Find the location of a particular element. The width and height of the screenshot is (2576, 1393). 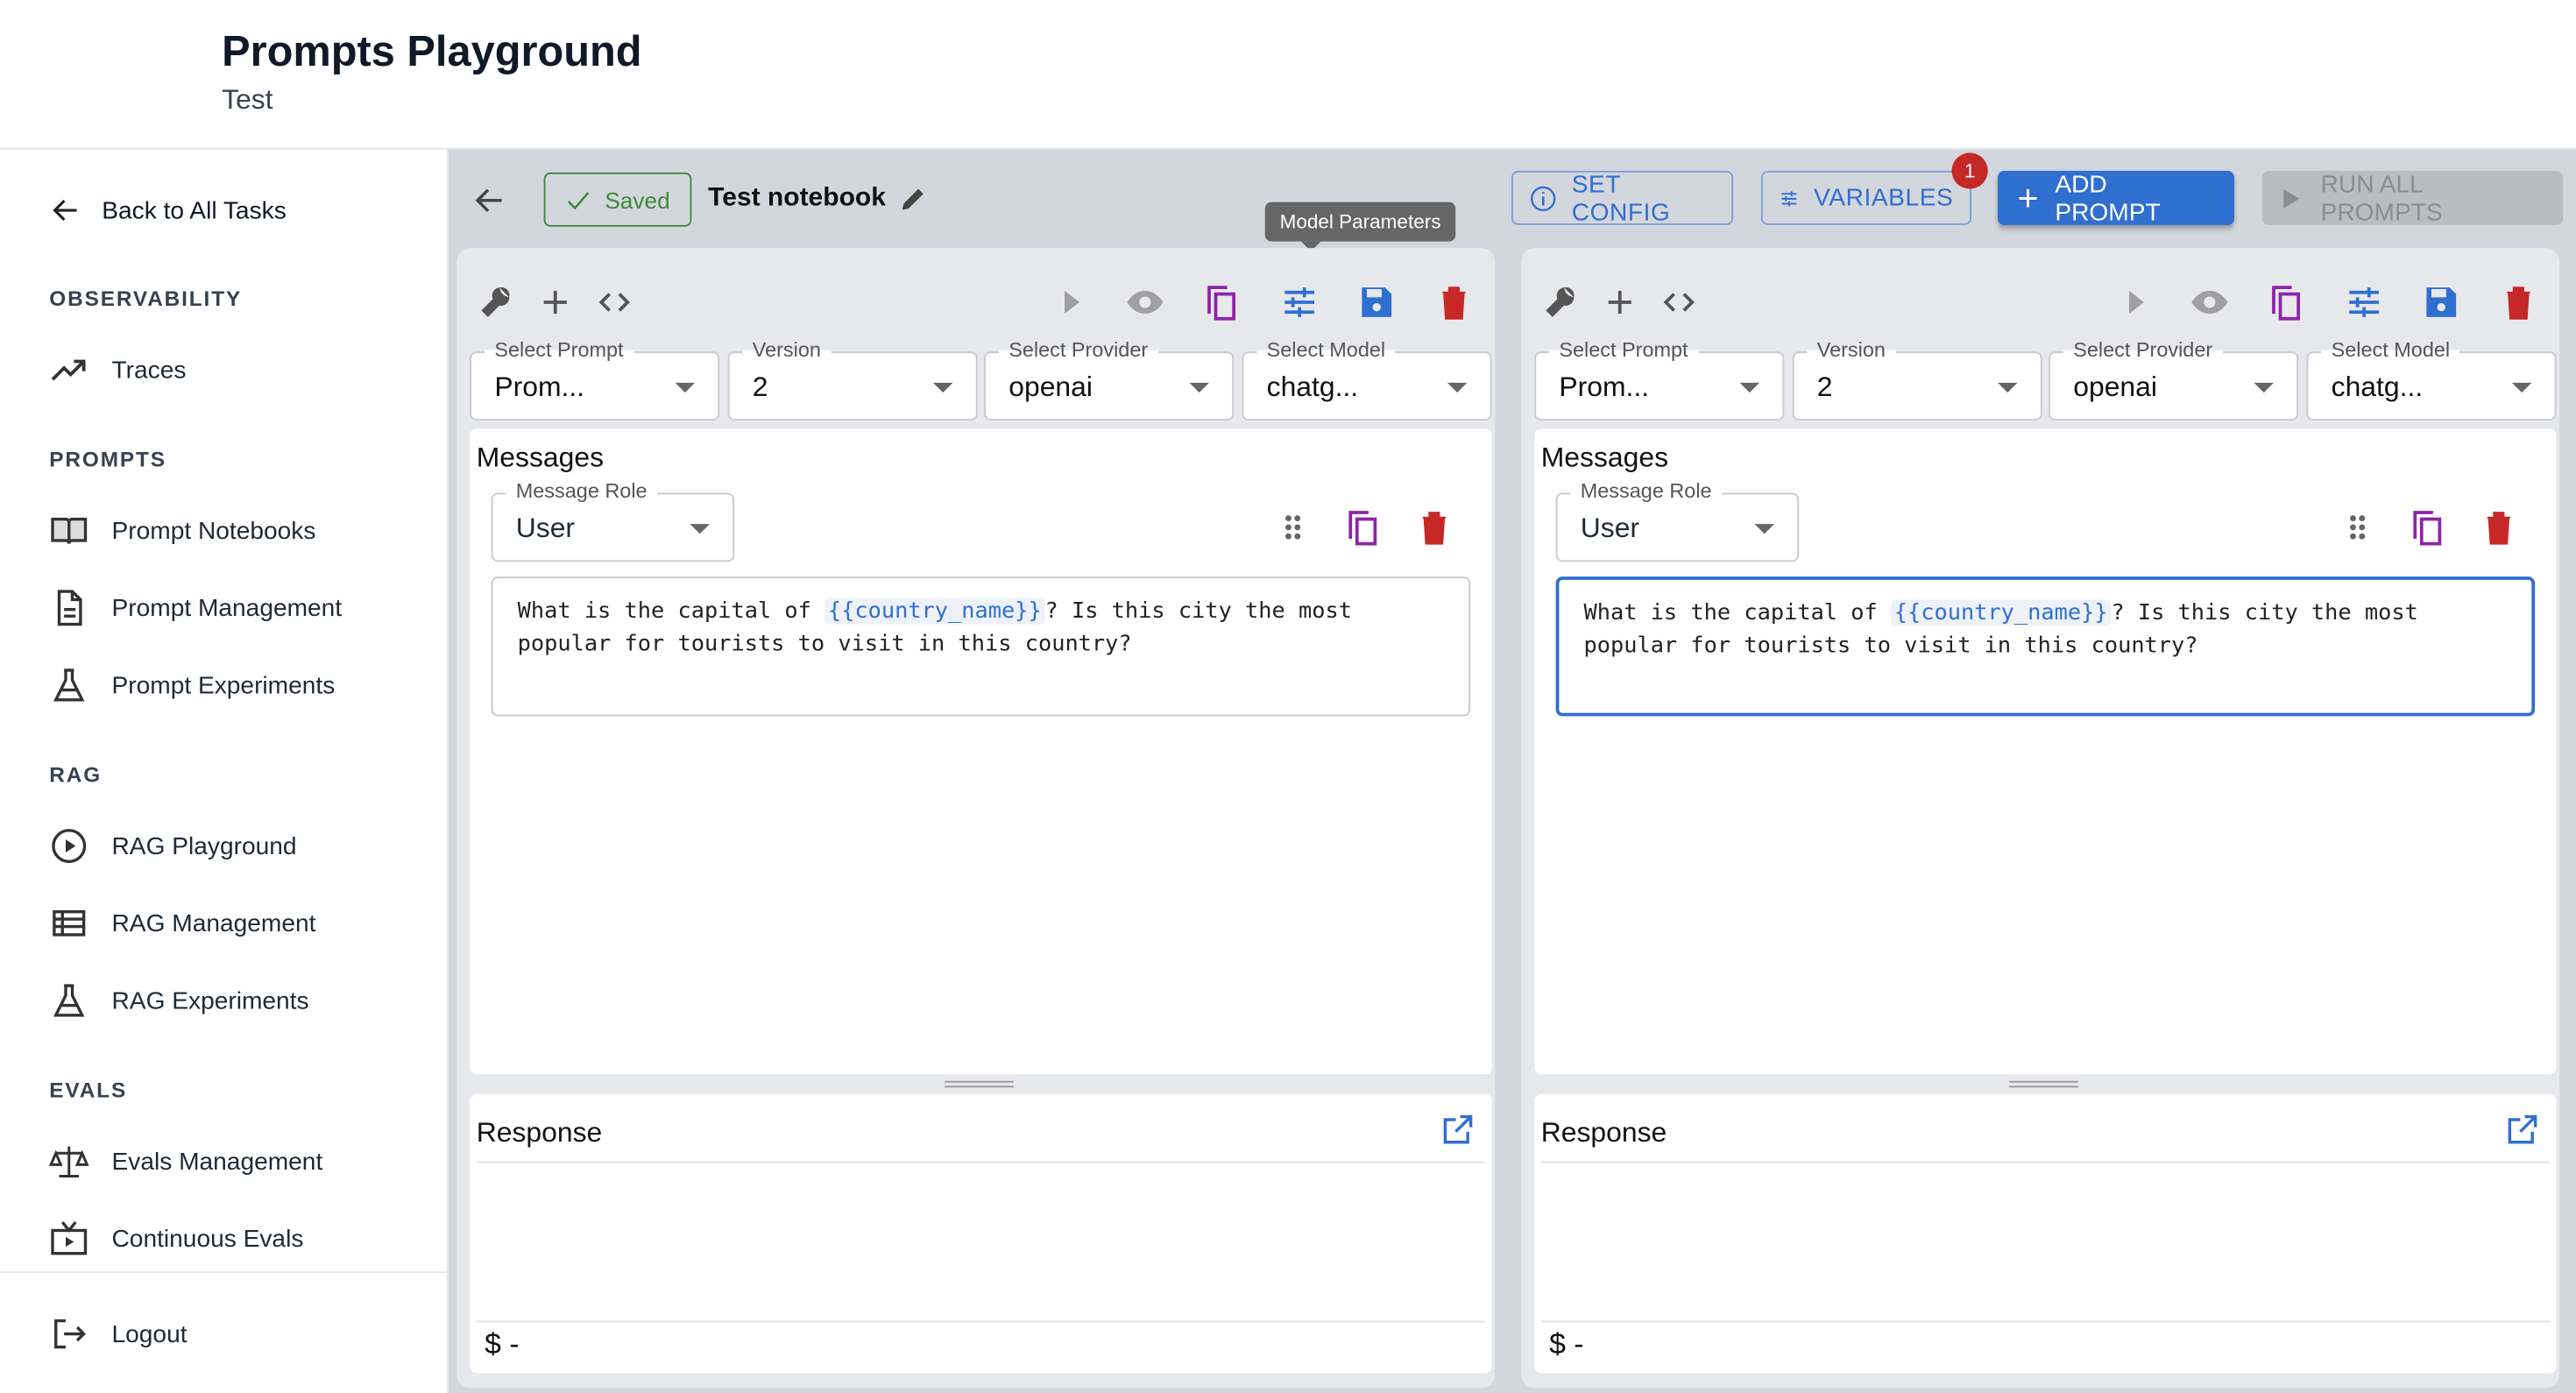

provider-value: openai is located at coordinates (2115, 387).